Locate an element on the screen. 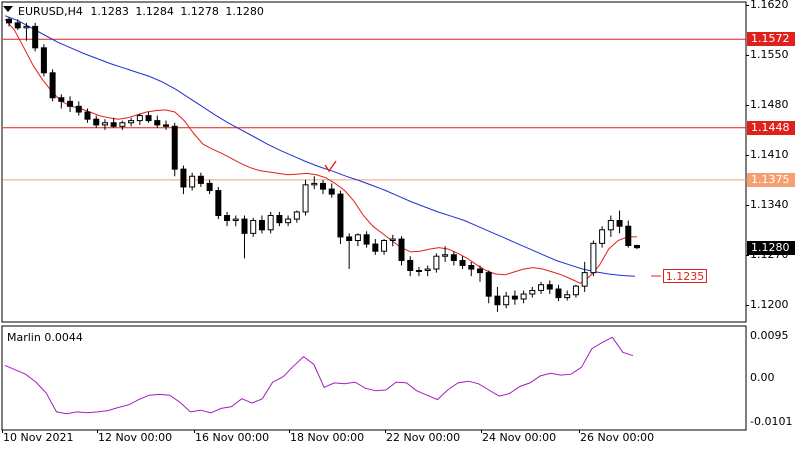 The height and width of the screenshot is (452, 802). symbol-label: EURUSD,H4 is located at coordinates (50, 11).